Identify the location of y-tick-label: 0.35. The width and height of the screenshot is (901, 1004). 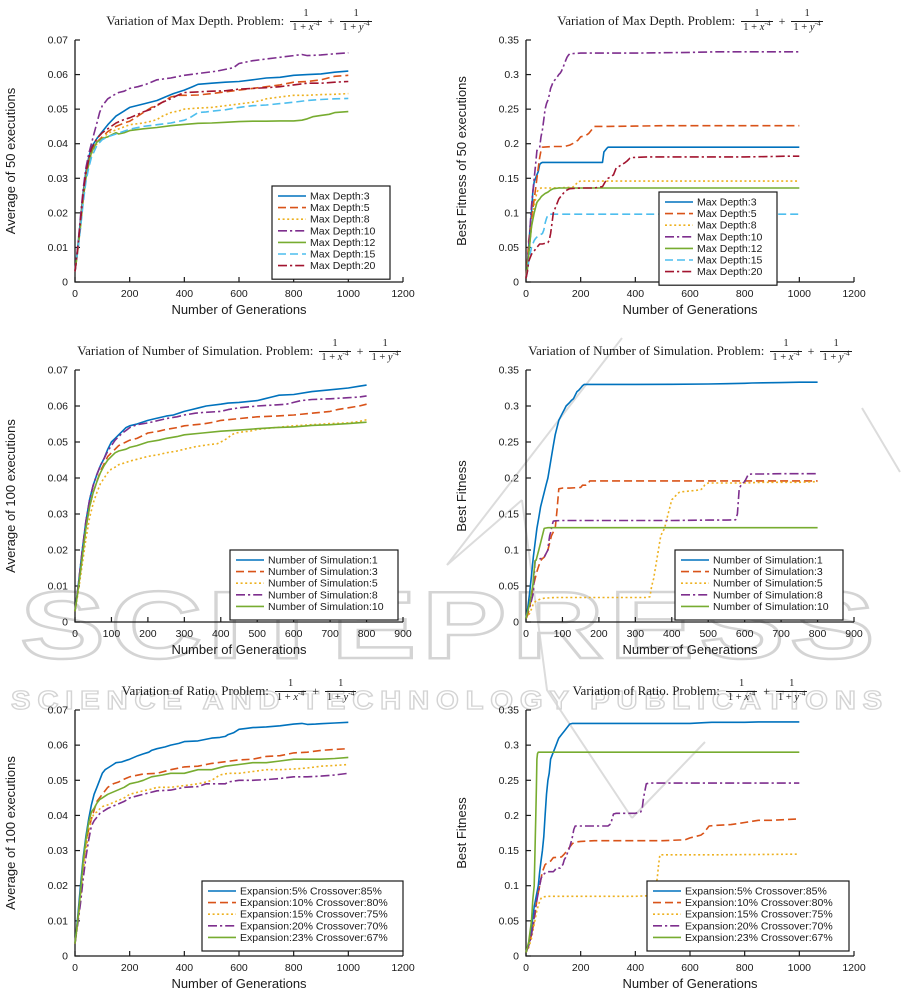
(509, 41).